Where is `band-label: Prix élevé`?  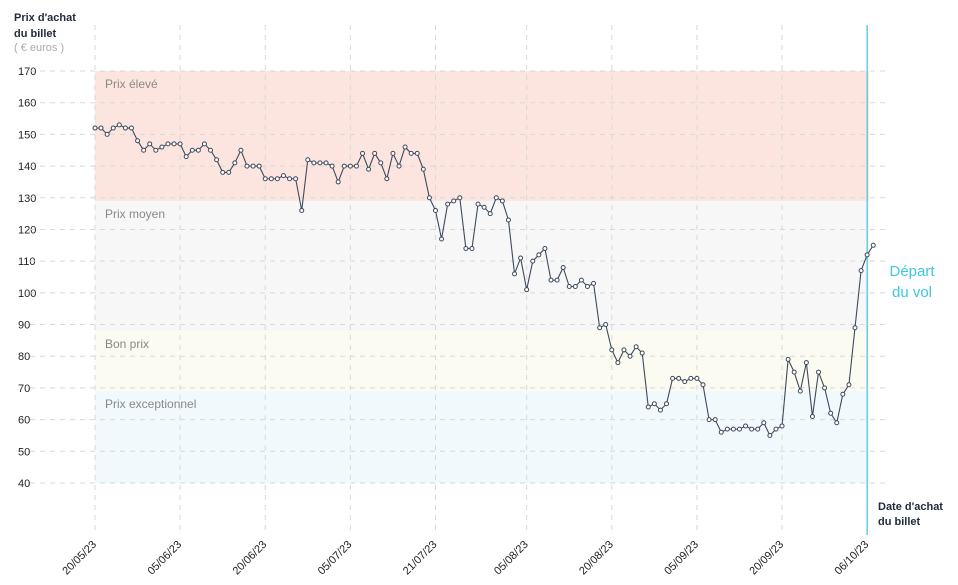
band-label: Prix élevé is located at coordinates (131, 84).